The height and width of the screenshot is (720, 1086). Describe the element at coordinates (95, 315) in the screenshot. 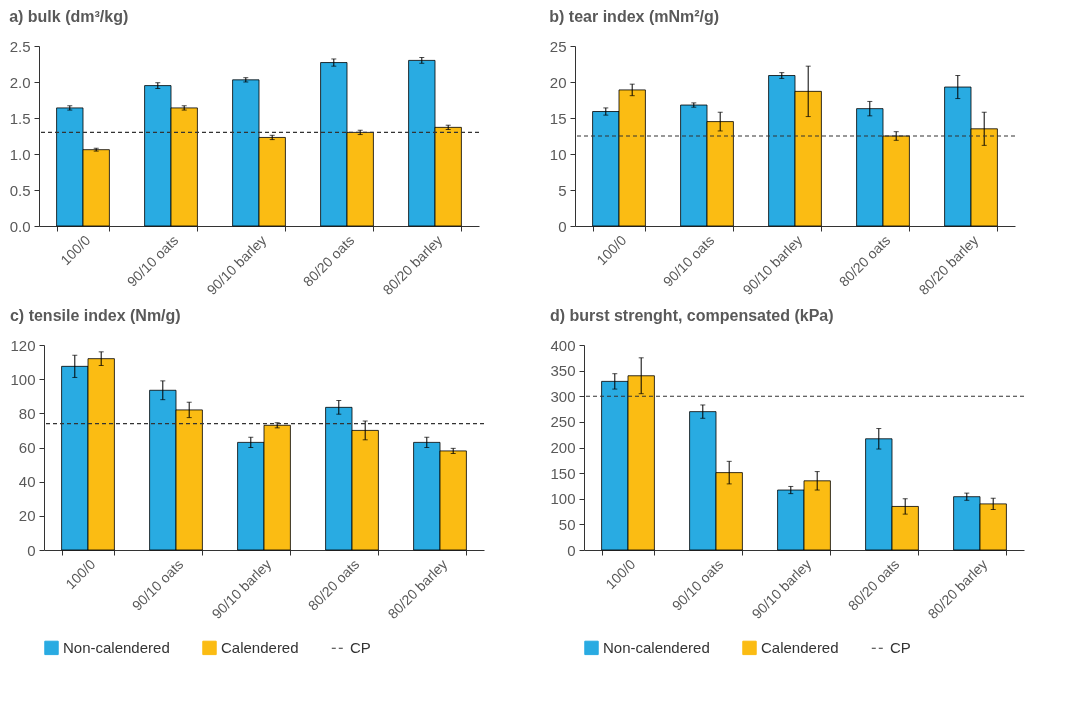

I see `chart-title: c) tensile index (Nm/g)` at that location.